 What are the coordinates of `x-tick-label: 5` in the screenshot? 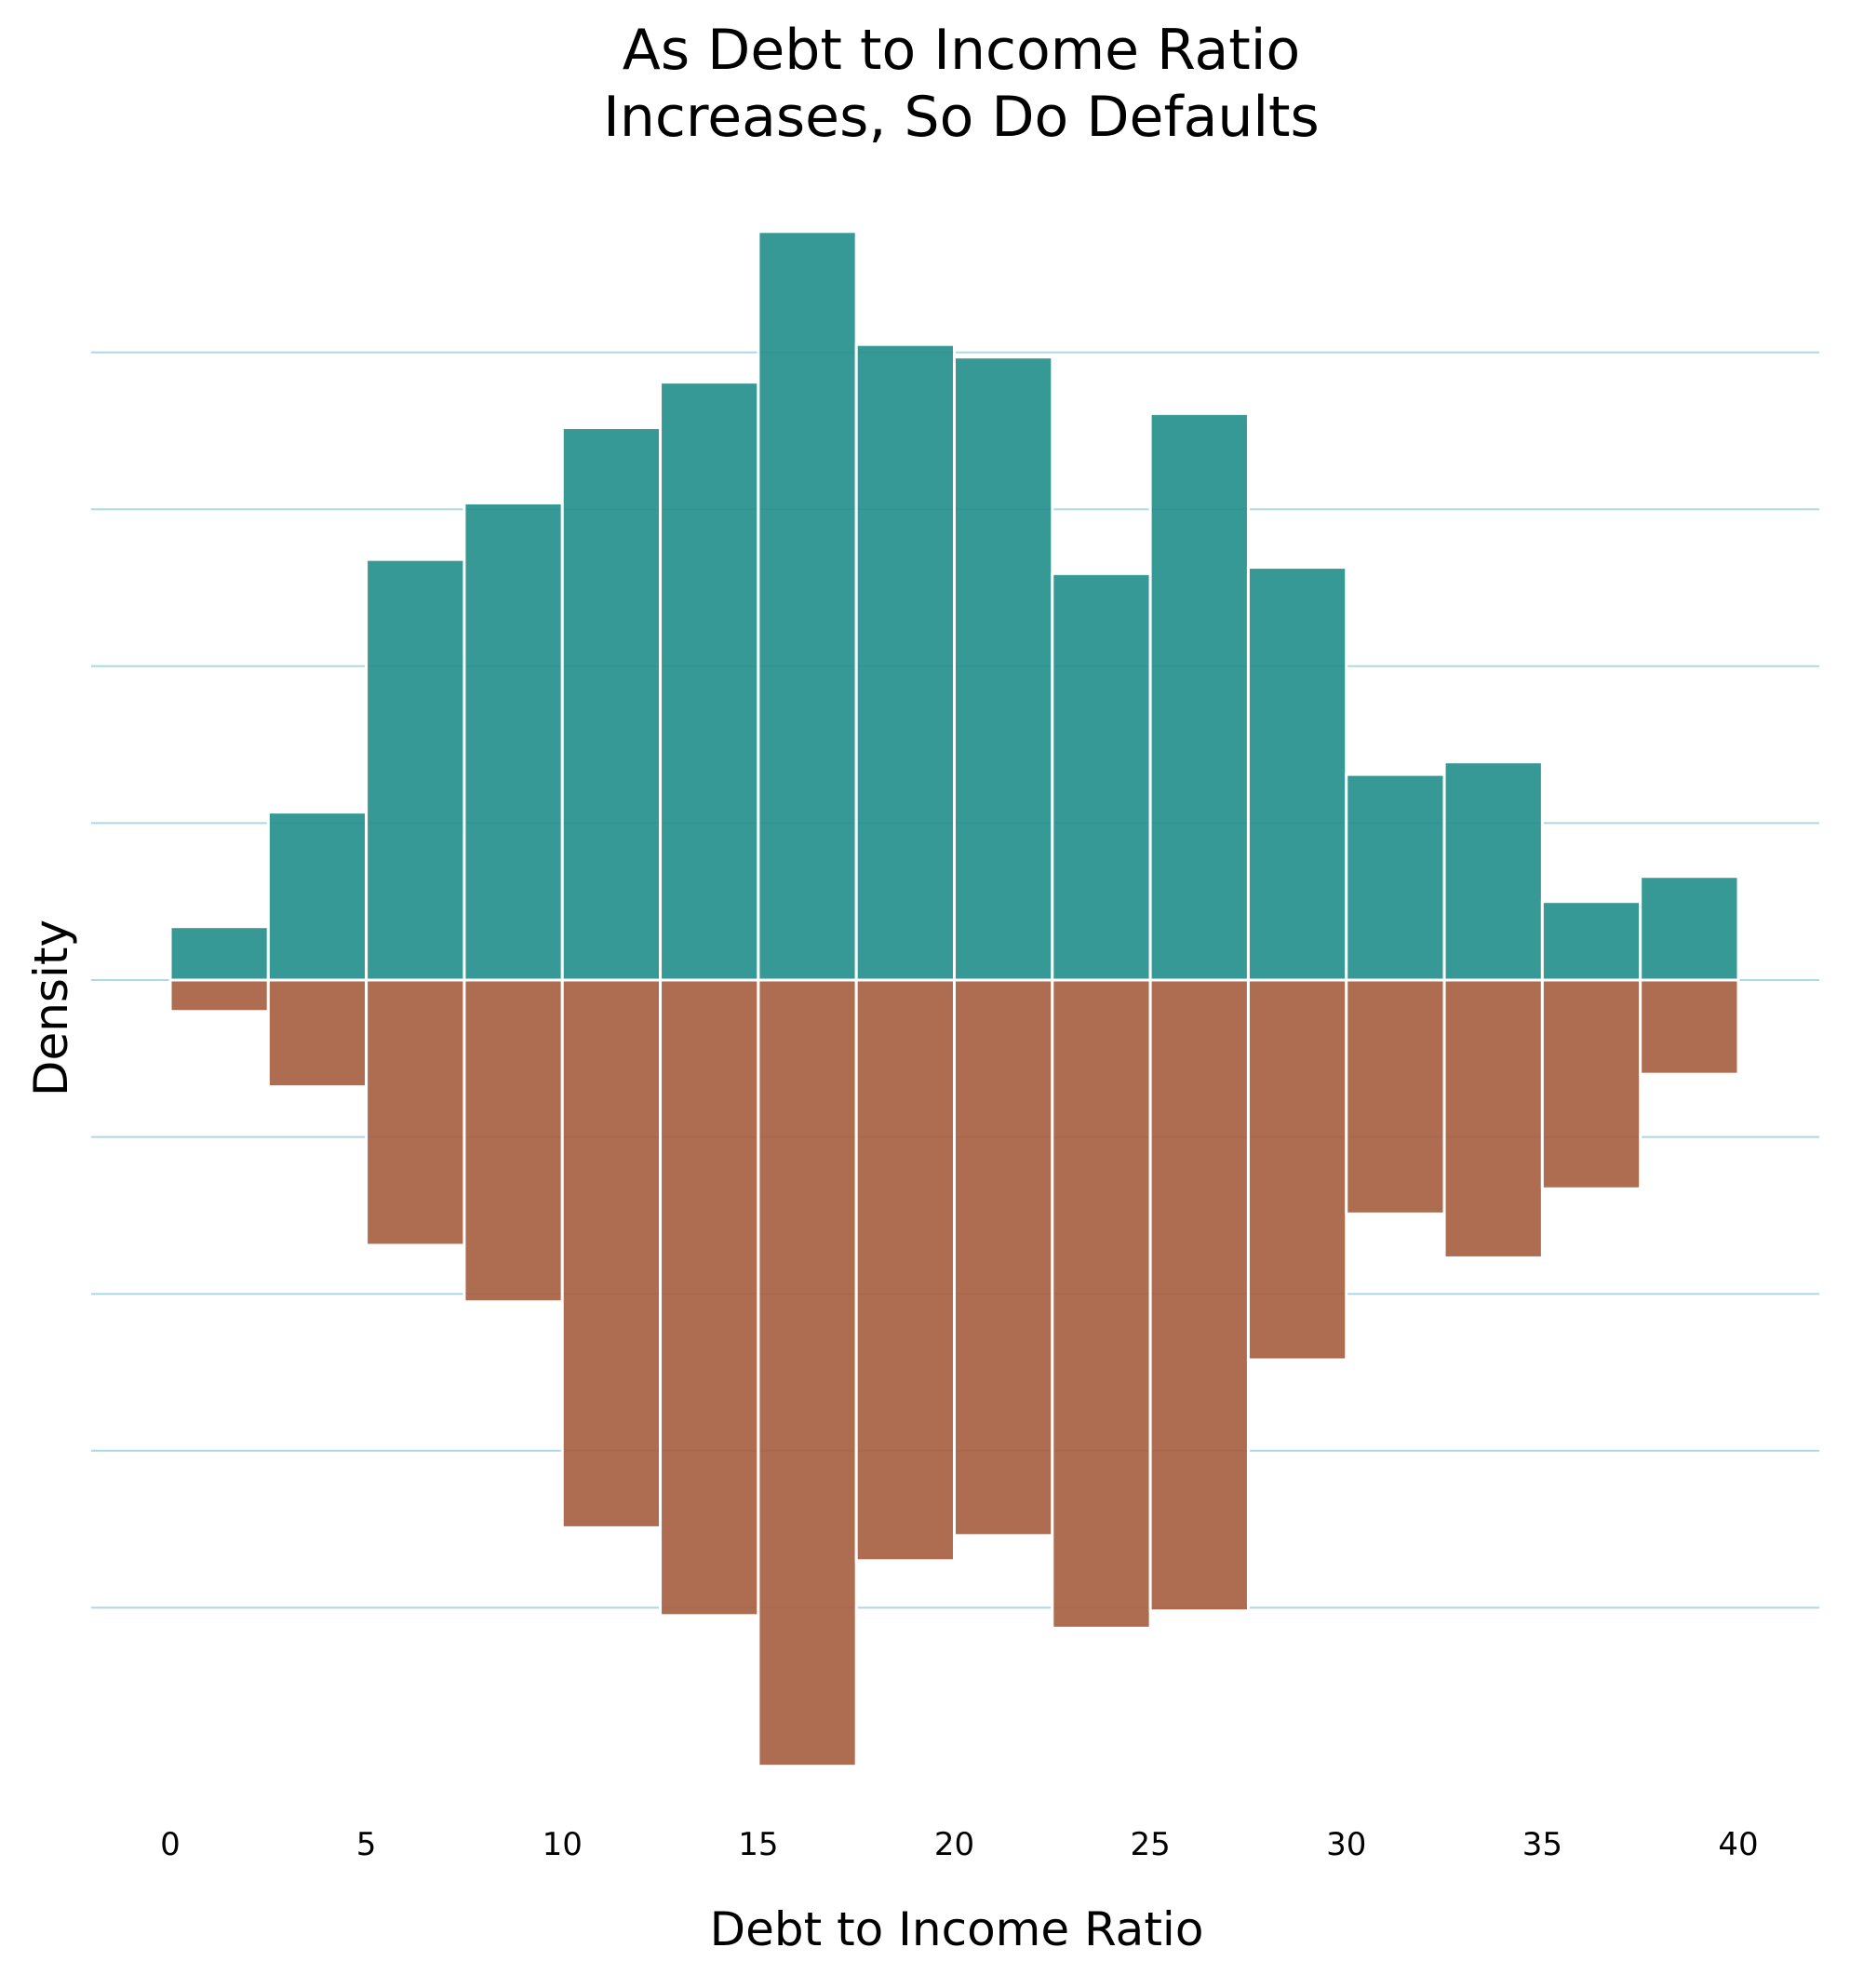 It's located at (366, 1844).